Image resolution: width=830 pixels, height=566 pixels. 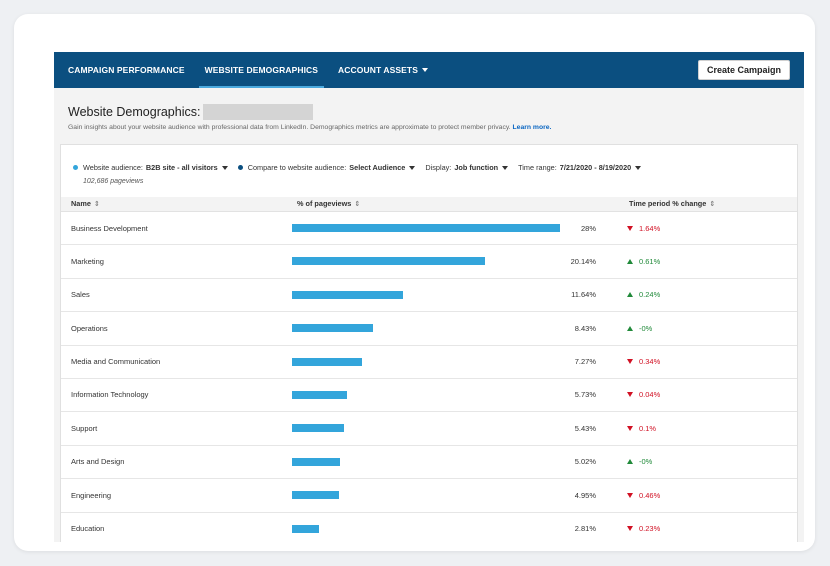 What do you see at coordinates (648, 428) in the screenshot?
I see `row-change-value: 0.1%` at bounding box center [648, 428].